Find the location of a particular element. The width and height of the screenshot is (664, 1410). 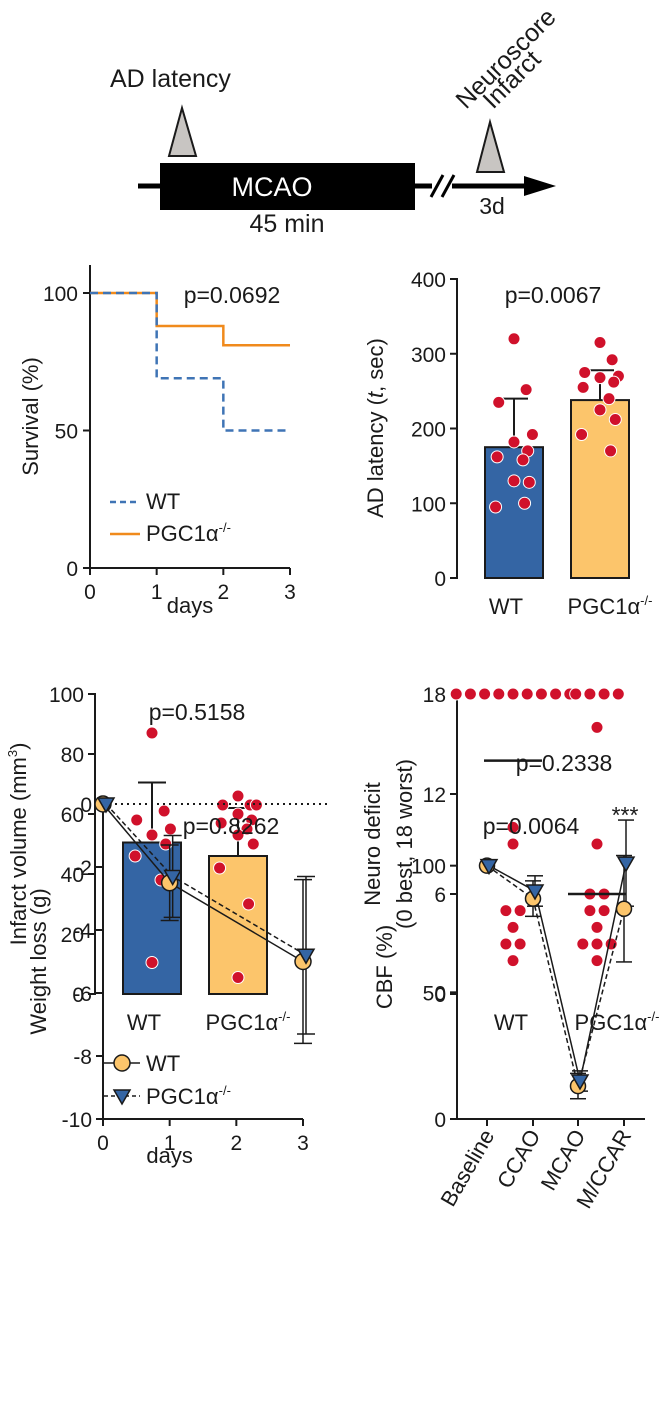

ad_latency-xtick-label: PGC1α-/- is located at coordinates (610, 606).